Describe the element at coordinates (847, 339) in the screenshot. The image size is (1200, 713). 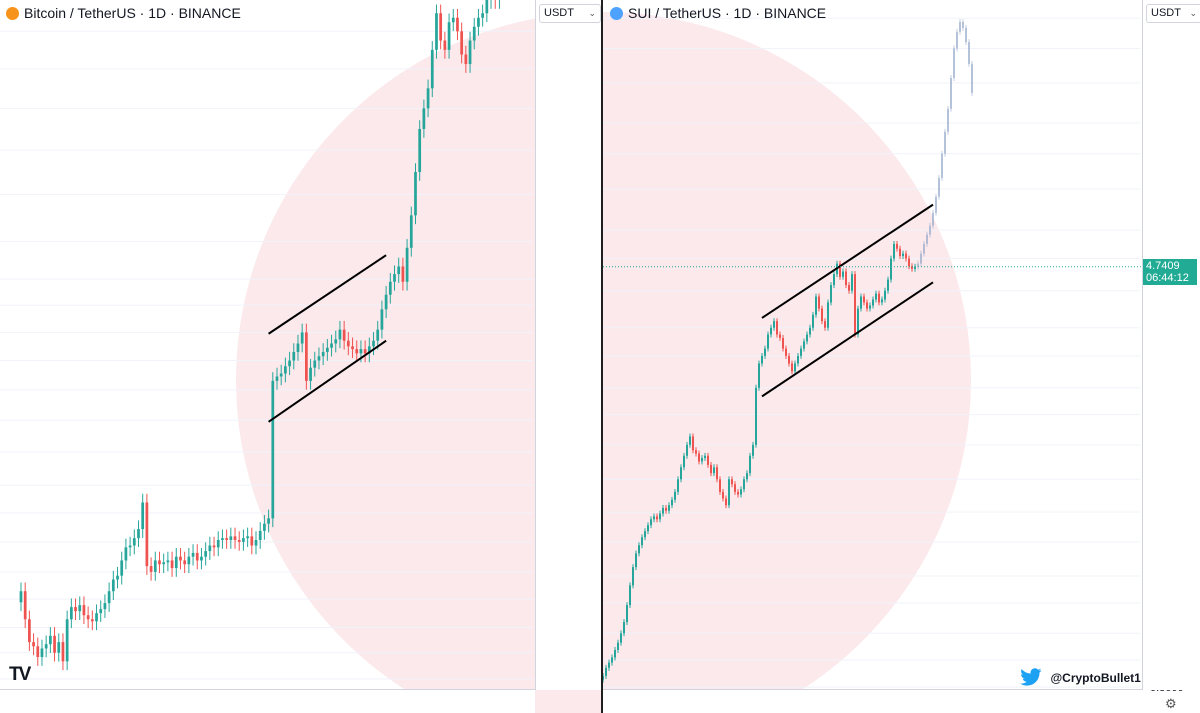
I see `sui-channel-line` at that location.